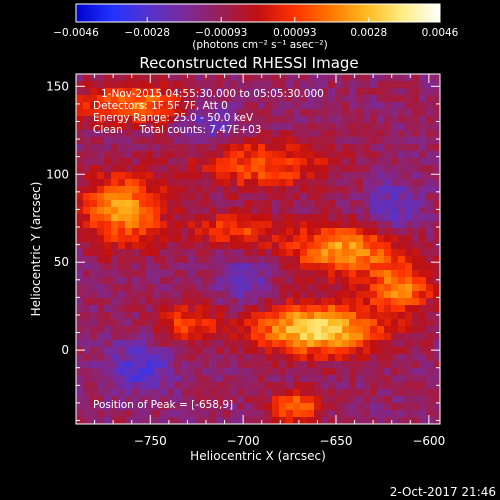  What do you see at coordinates (65, 350) in the screenshot?
I see `y-tick-label: 0` at bounding box center [65, 350].